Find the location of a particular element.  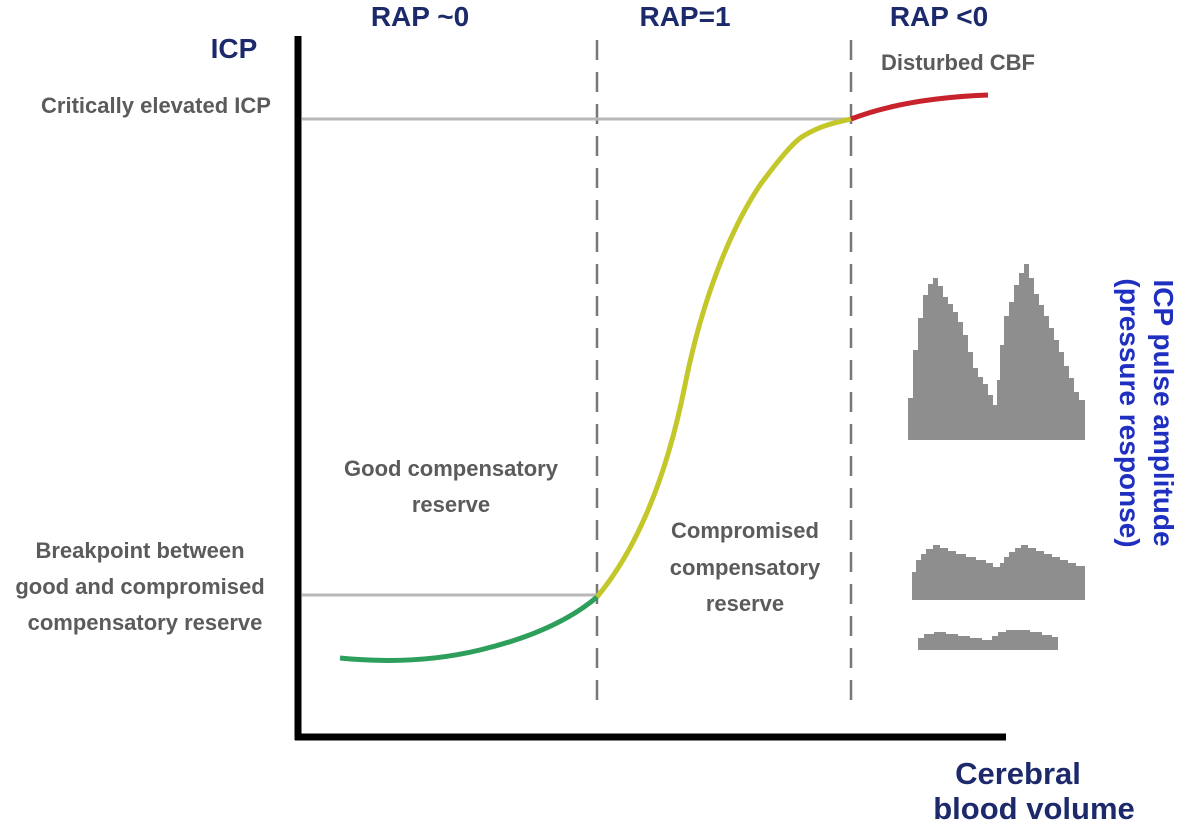

x-axis-label-line2: blood volume is located at coordinates (1034, 806).